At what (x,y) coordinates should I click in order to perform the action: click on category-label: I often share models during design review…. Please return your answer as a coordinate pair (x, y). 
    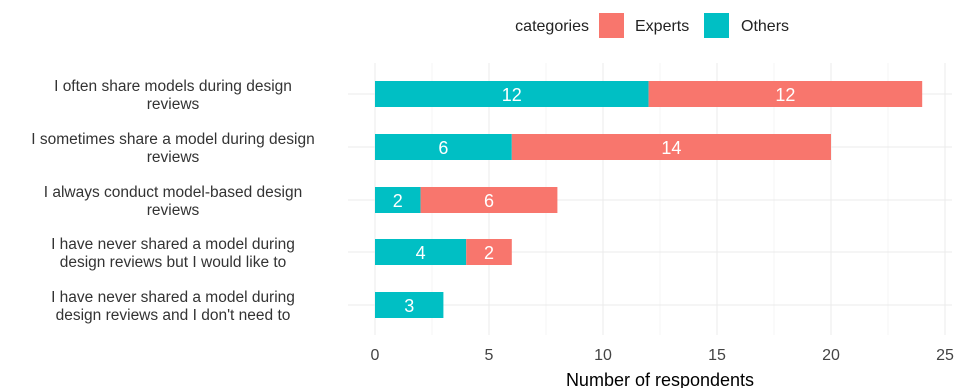
    Looking at the image, I should click on (173, 95).